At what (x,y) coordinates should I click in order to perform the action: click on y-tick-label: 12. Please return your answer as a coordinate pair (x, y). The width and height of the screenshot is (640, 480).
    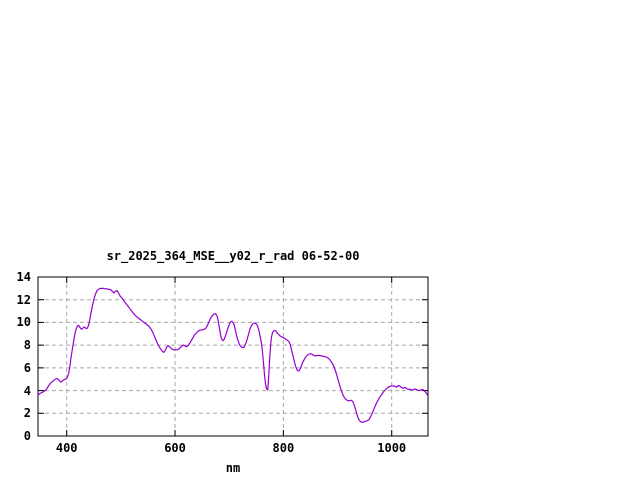
    Looking at the image, I should click on (23, 299).